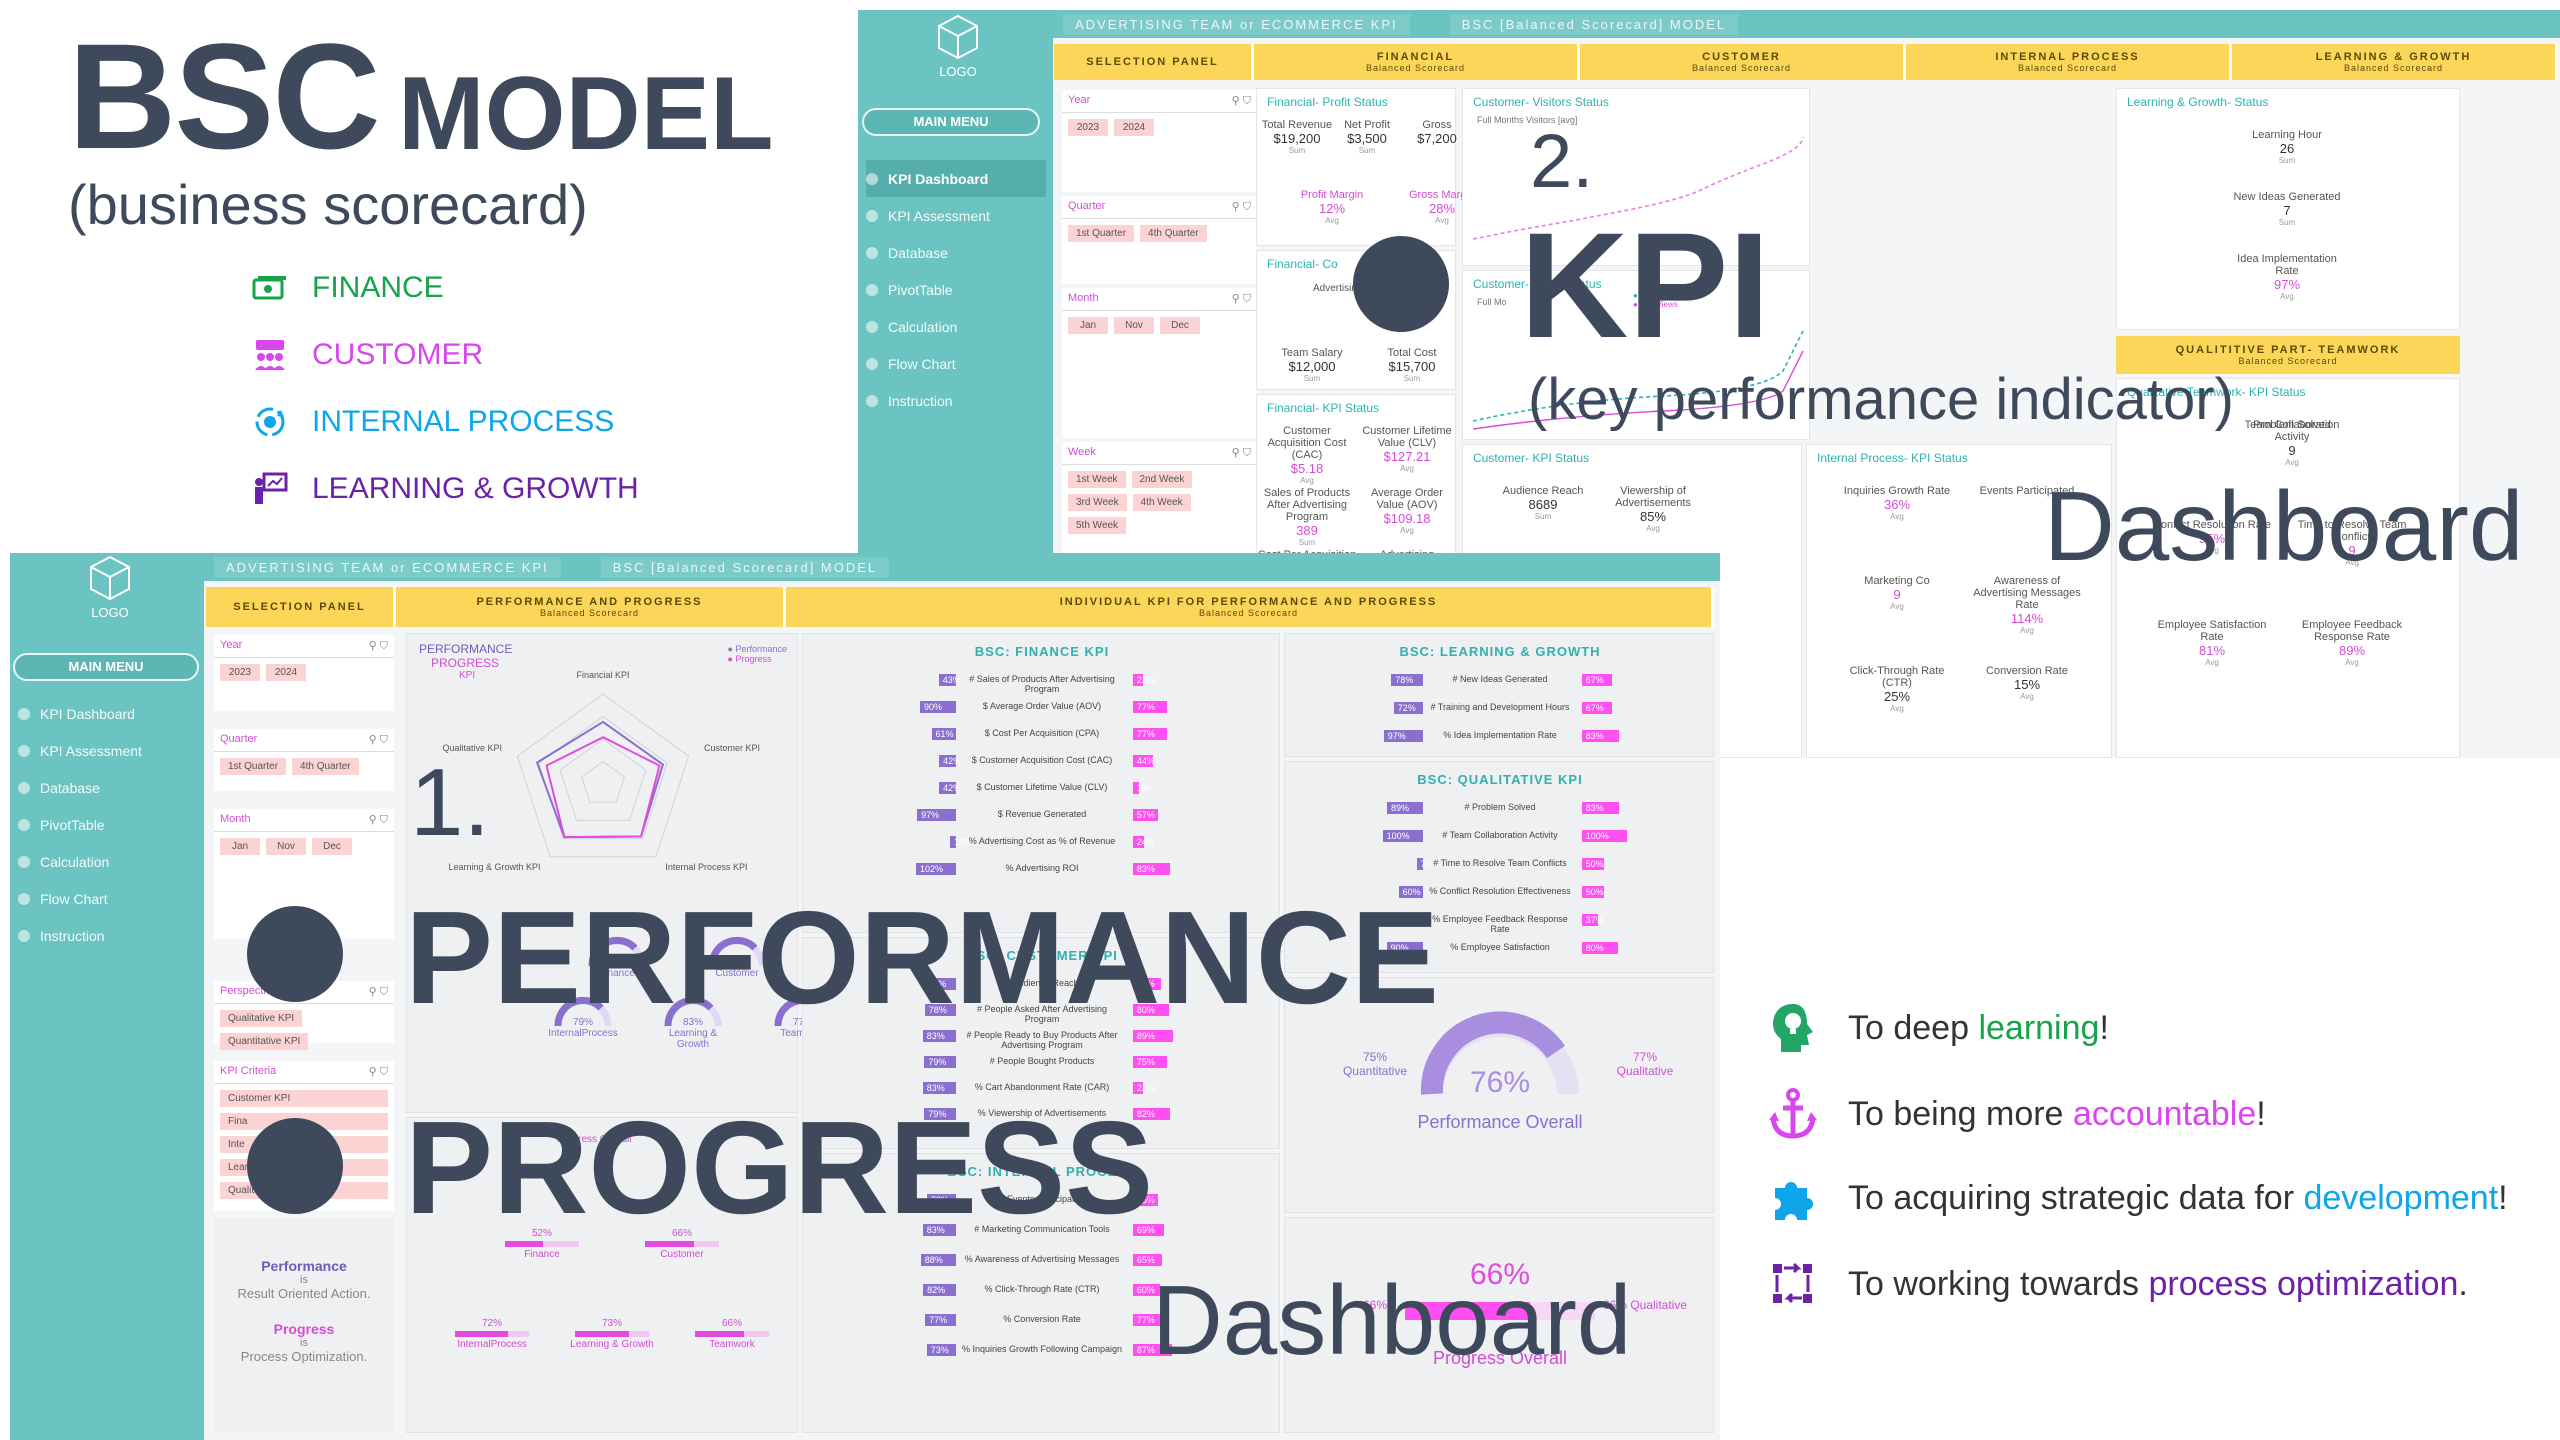  Describe the element at coordinates (2352, 631) in the screenshot. I see `kpi-metric-label: Employee Feedback Response Rate` at that location.